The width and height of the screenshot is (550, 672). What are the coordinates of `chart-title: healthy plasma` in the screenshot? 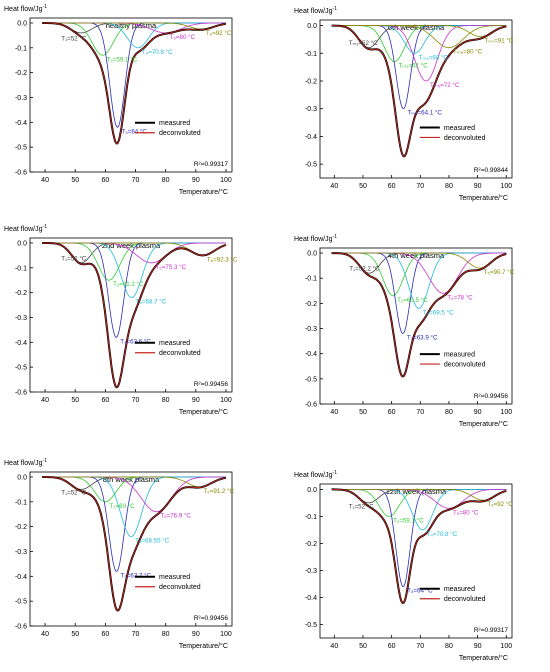 It's located at (131, 25).